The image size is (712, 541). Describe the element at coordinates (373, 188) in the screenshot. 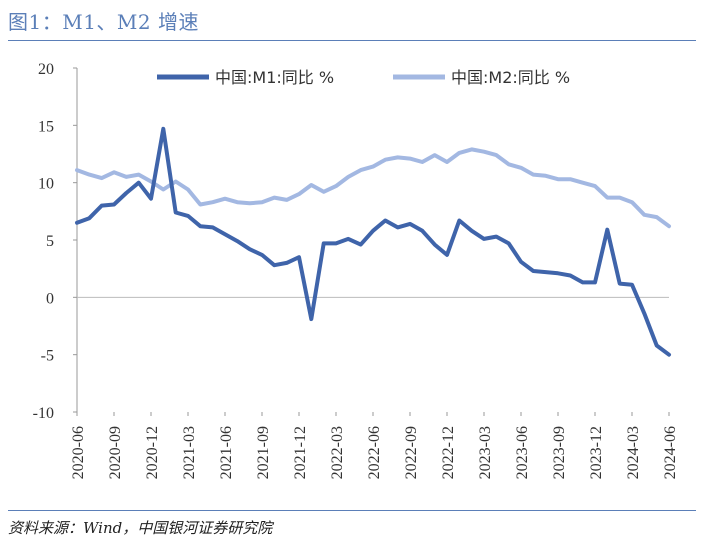

I see `series-line-m2` at that location.